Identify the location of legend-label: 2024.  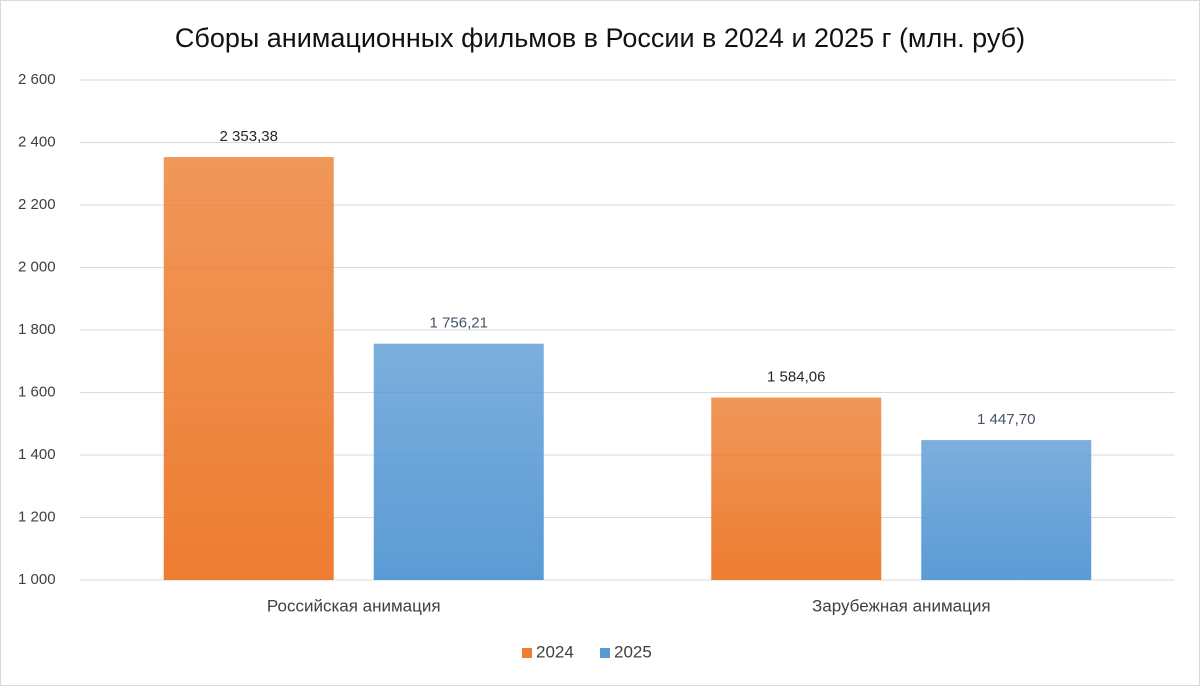
(555, 651).